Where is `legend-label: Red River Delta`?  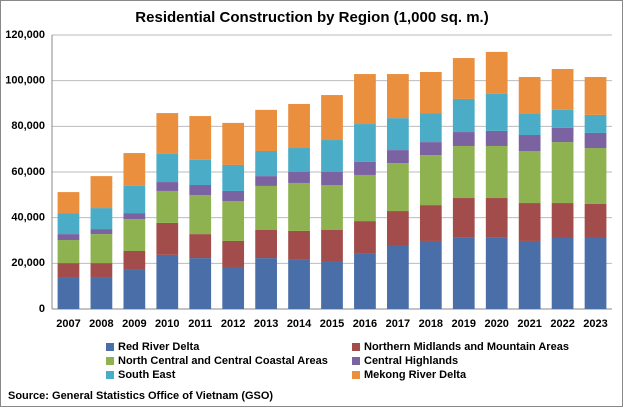 legend-label: Red River Delta is located at coordinates (159, 347).